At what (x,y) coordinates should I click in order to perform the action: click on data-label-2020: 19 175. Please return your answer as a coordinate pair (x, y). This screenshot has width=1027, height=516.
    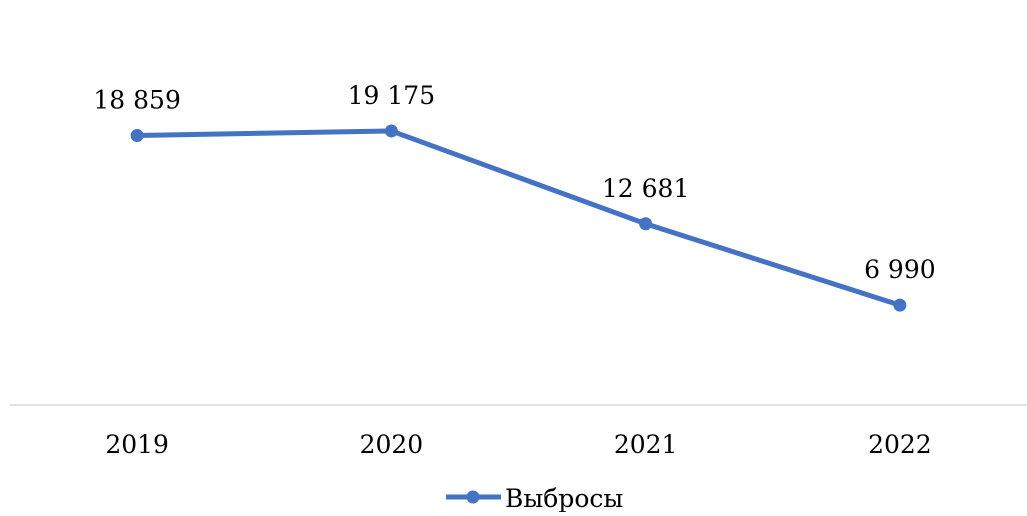
    Looking at the image, I should click on (391, 95).